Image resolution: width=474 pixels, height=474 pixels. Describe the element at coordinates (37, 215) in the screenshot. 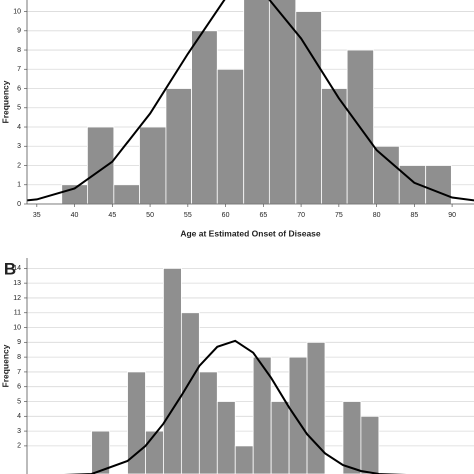

I see `x-tick-label: 35` at that location.